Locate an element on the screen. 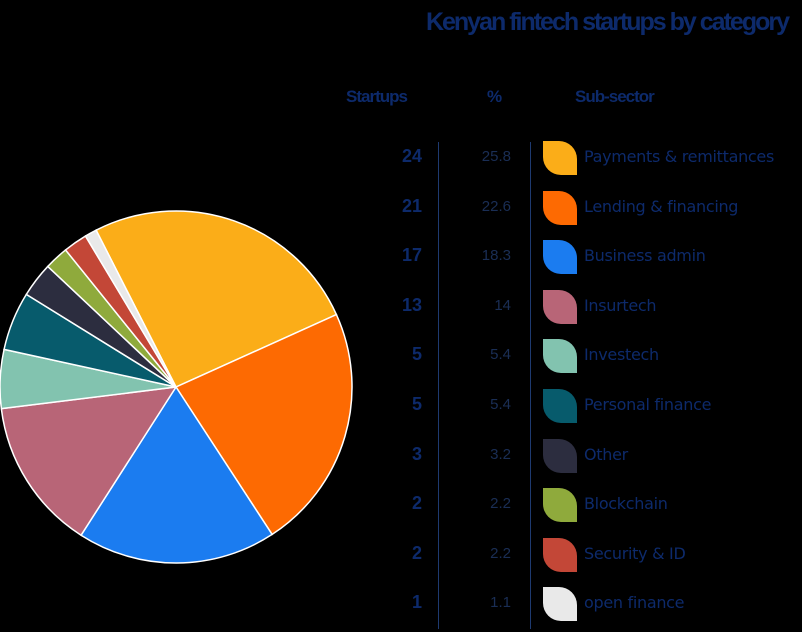  sub-sector-label: Insurtech is located at coordinates (620, 305).